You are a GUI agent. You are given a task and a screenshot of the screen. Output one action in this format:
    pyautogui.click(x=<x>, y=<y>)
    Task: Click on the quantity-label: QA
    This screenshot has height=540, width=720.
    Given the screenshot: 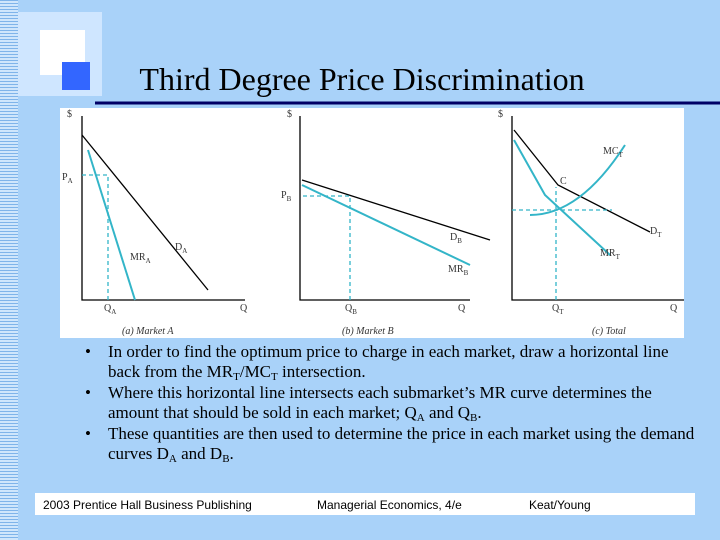 What is the action you would take?
    pyautogui.click(x=110, y=309)
    